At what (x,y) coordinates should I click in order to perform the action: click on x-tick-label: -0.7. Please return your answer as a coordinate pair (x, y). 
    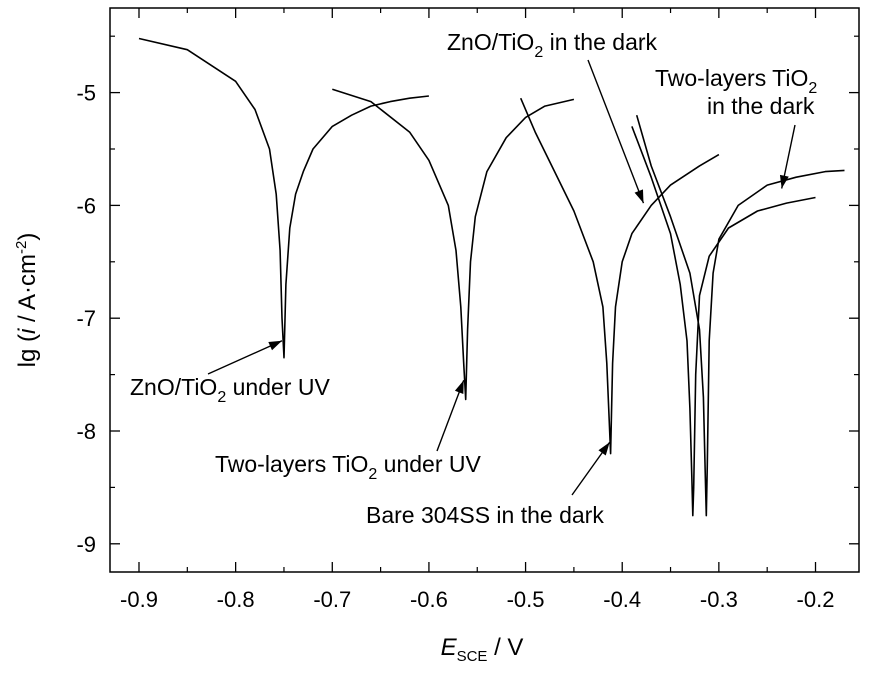
    Looking at the image, I should click on (332, 599).